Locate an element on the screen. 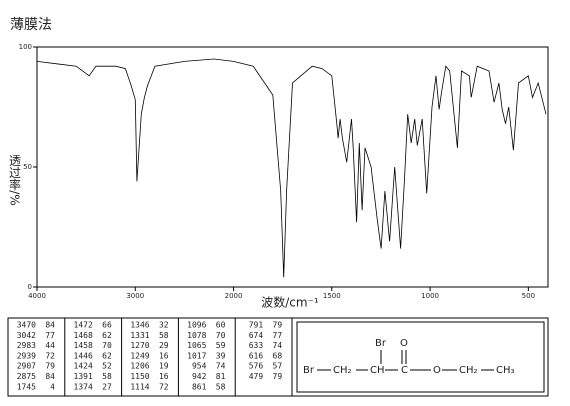 Image resolution: width=570 pixels, height=406 pixels. peak-wavenumber: 942 is located at coordinates (199, 376).